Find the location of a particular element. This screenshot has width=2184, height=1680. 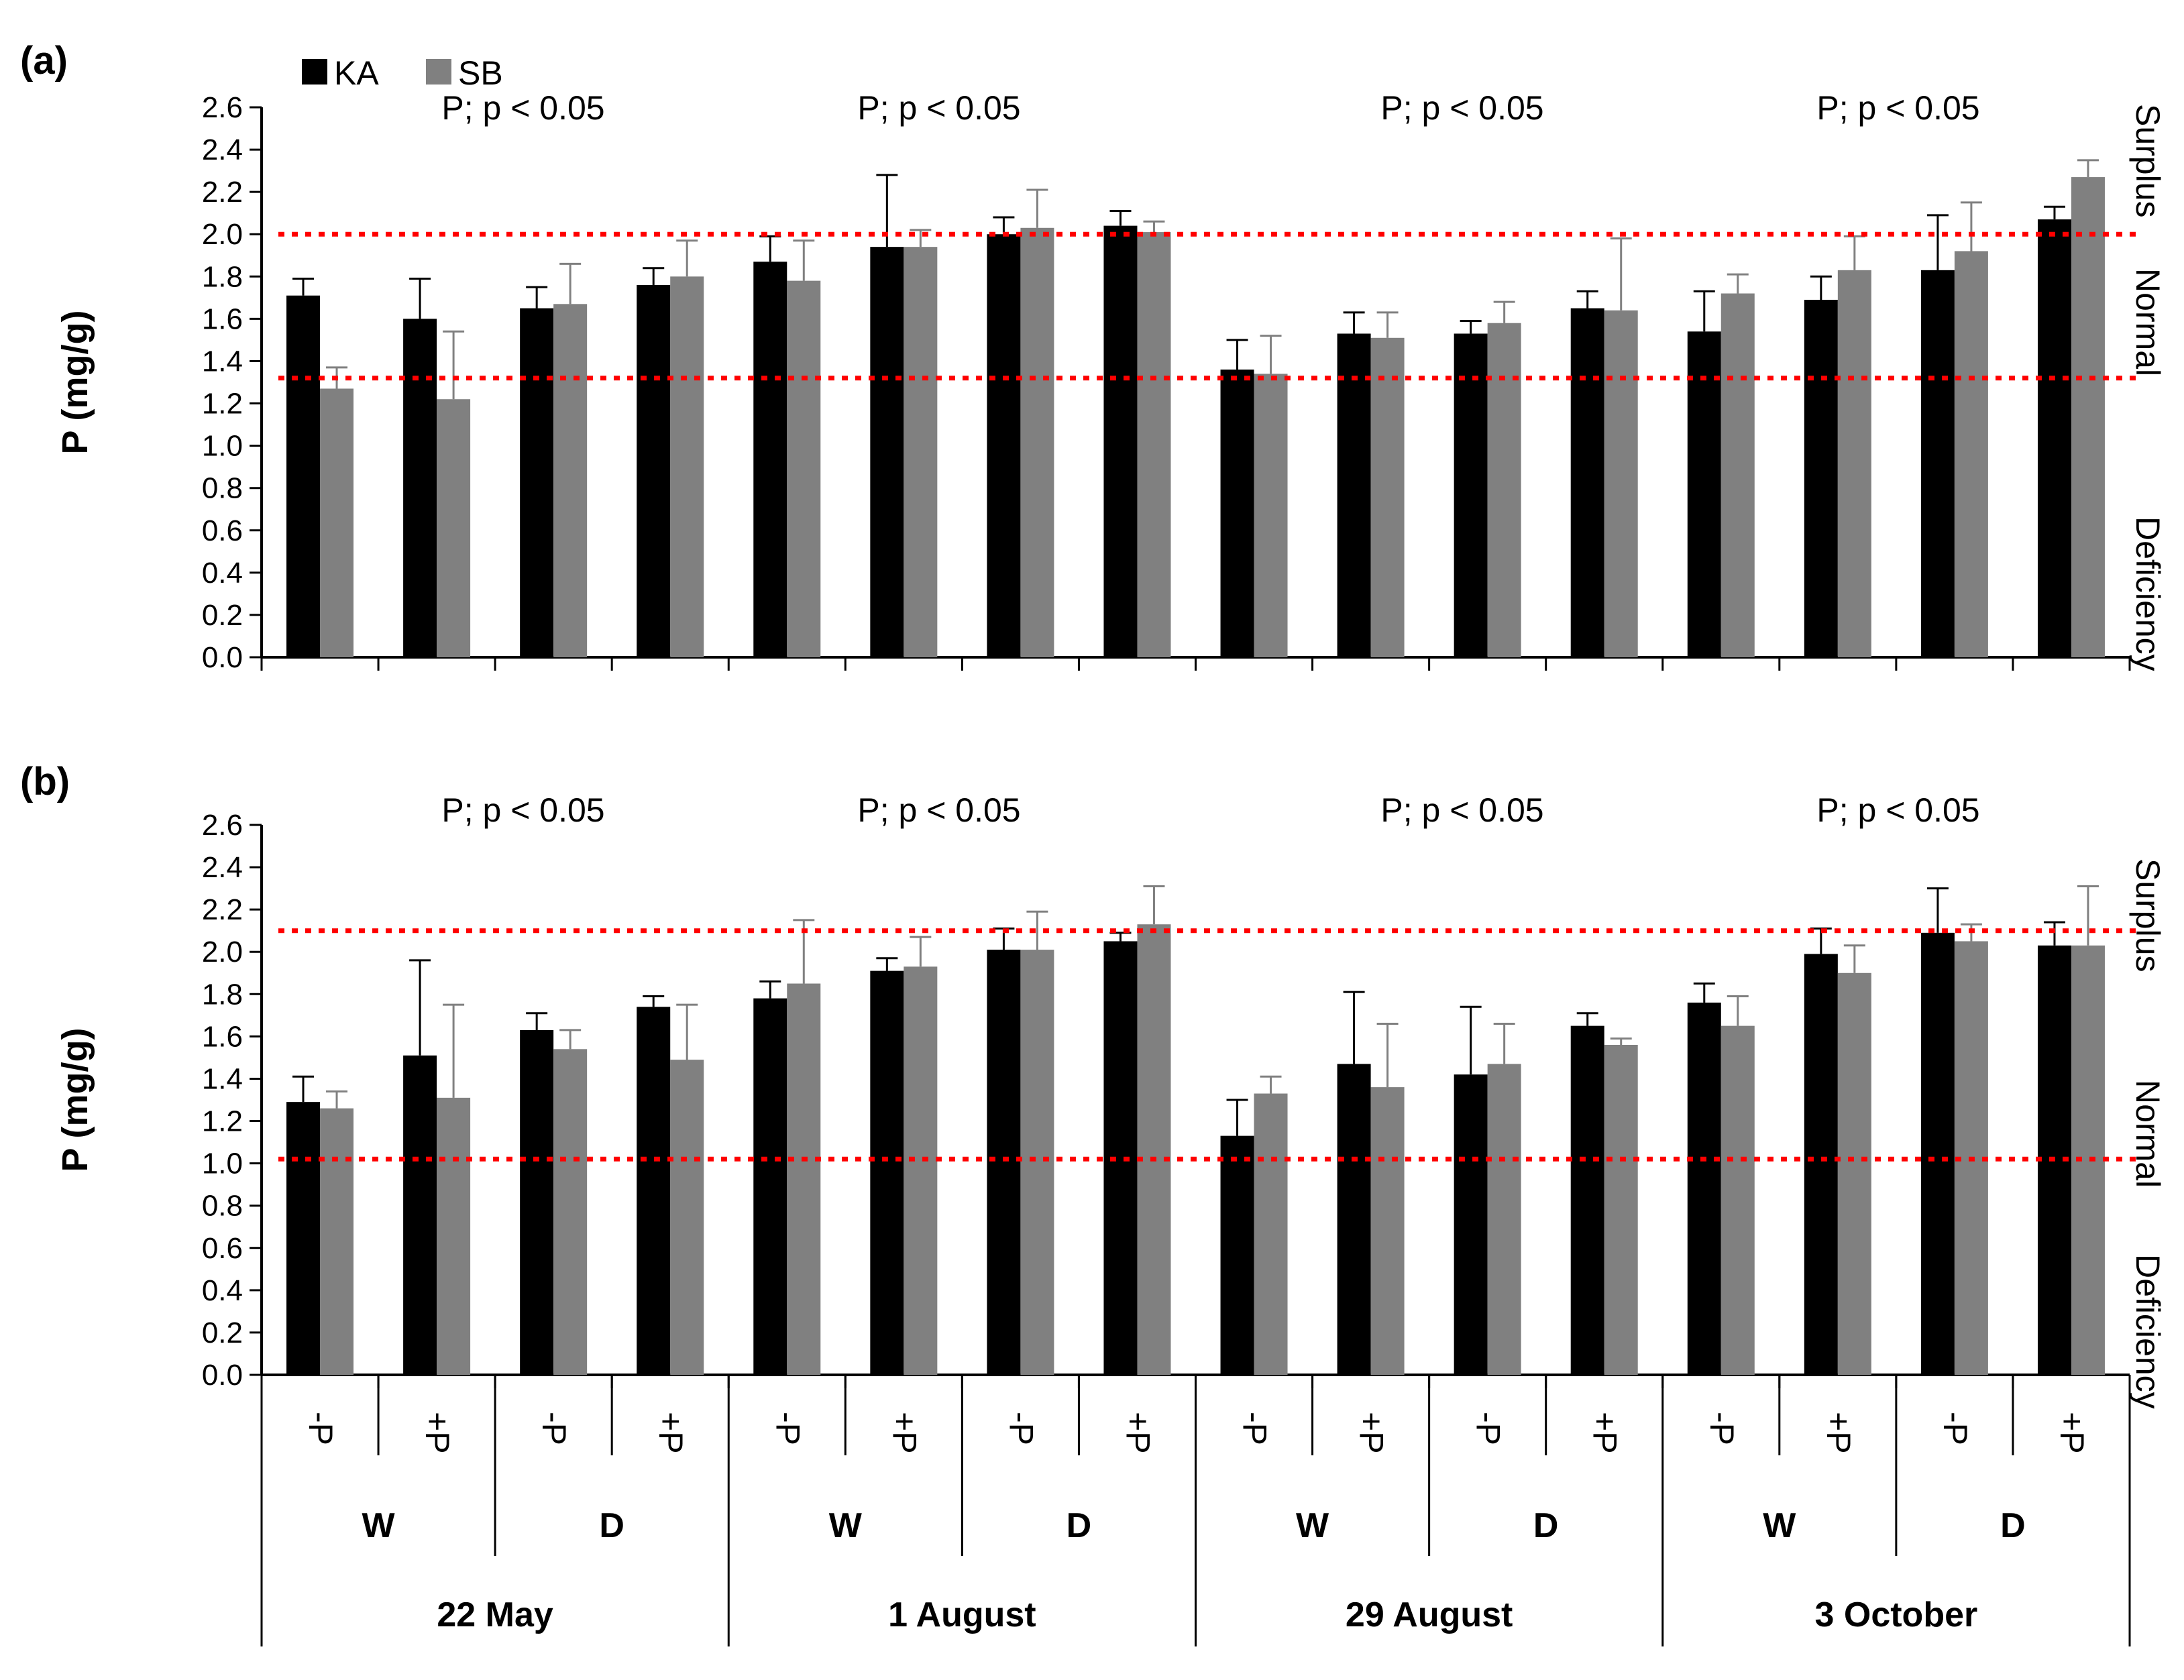

panel-label: (a) is located at coordinates (44, 60).